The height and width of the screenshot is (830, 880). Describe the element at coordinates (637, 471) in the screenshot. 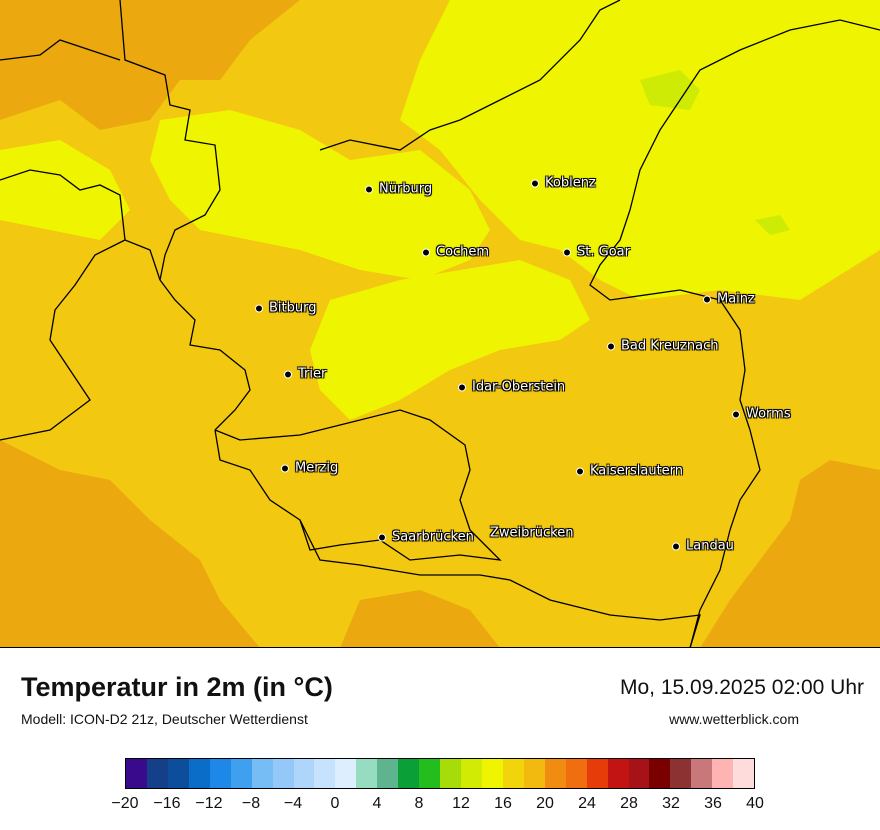

I see `city-label: Kaiserslautern` at that location.